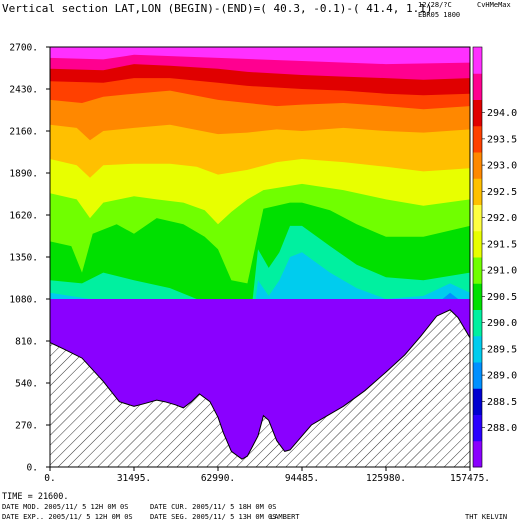 The width and height of the screenshot is (517, 521). I want to click on x-tick-label: 31495., so click(134, 478).